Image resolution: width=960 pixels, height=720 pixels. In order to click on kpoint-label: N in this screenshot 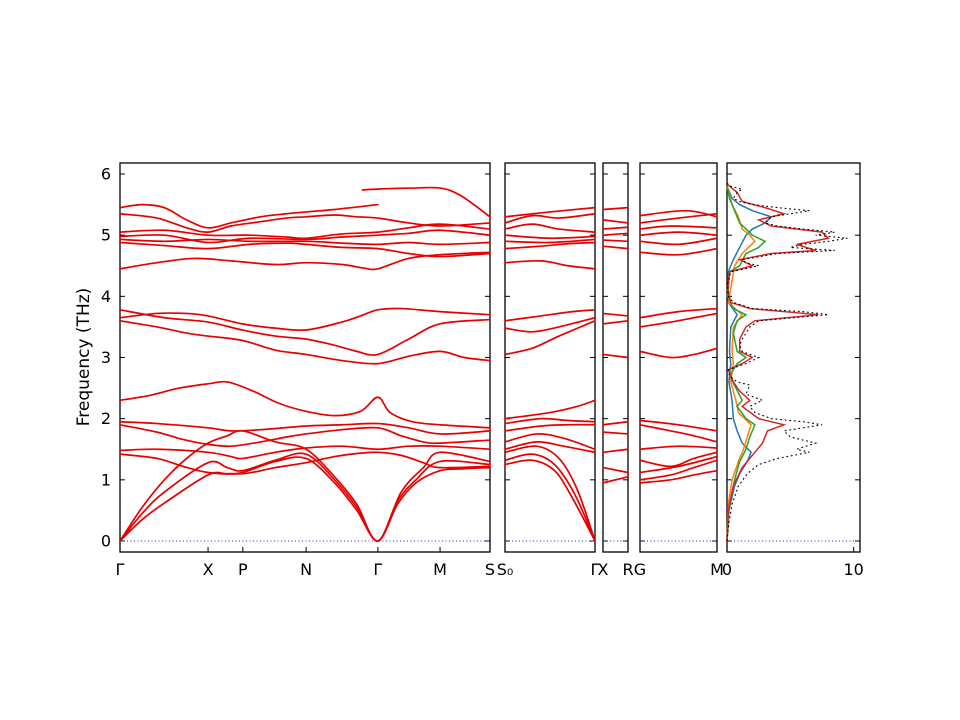, I will do `click(306, 569)`.